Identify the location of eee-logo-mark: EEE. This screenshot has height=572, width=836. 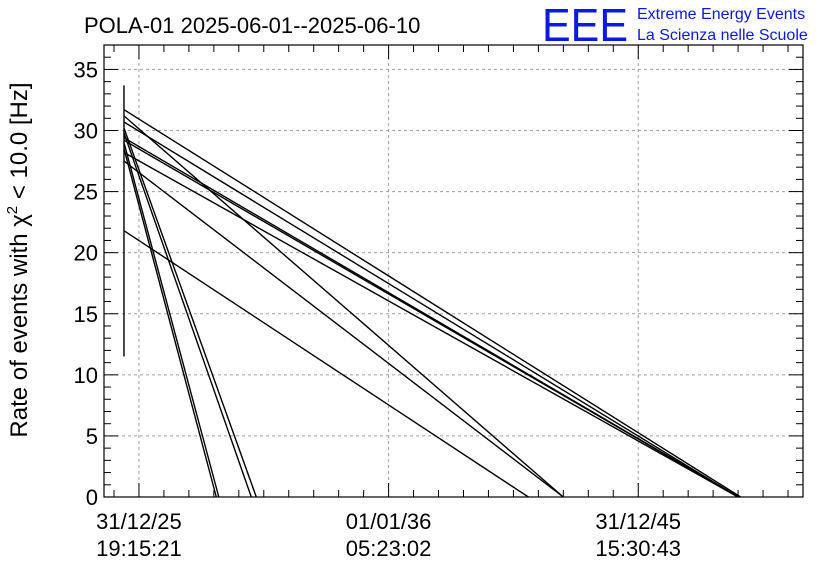
(585, 25).